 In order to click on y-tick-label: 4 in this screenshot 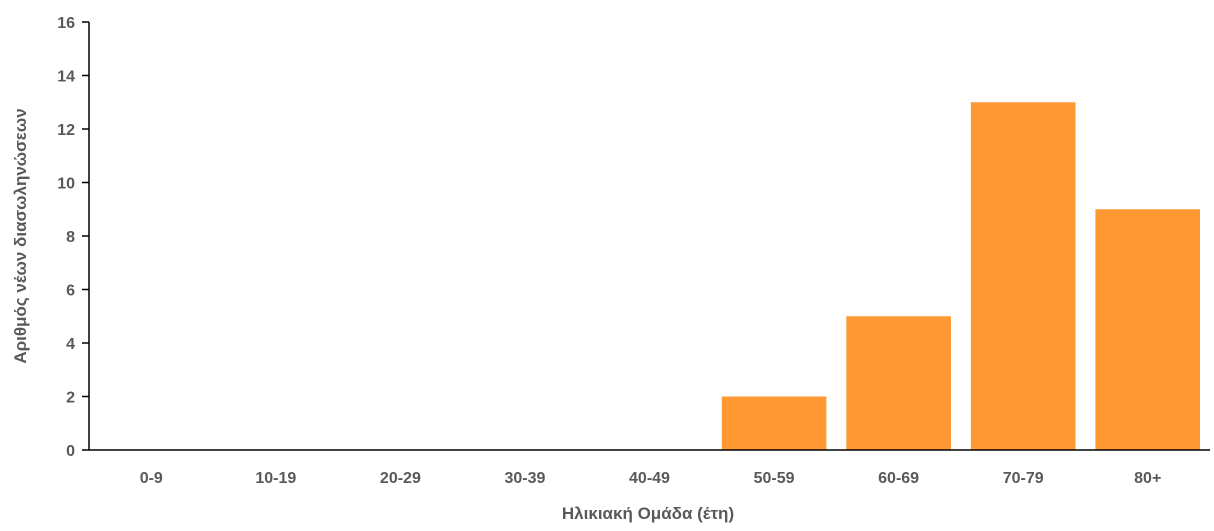, I will do `click(70, 344)`.